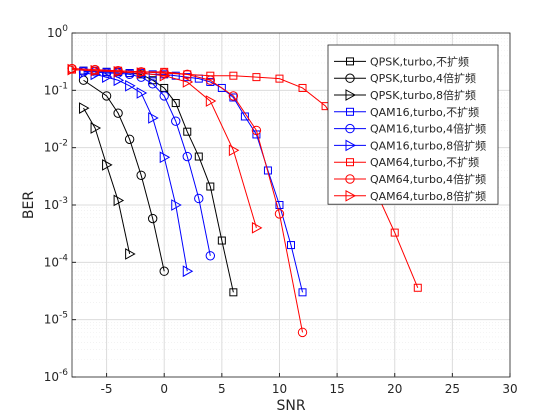  What do you see at coordinates (509, 389) in the screenshot?
I see `x-tick-label: 30` at bounding box center [509, 389].